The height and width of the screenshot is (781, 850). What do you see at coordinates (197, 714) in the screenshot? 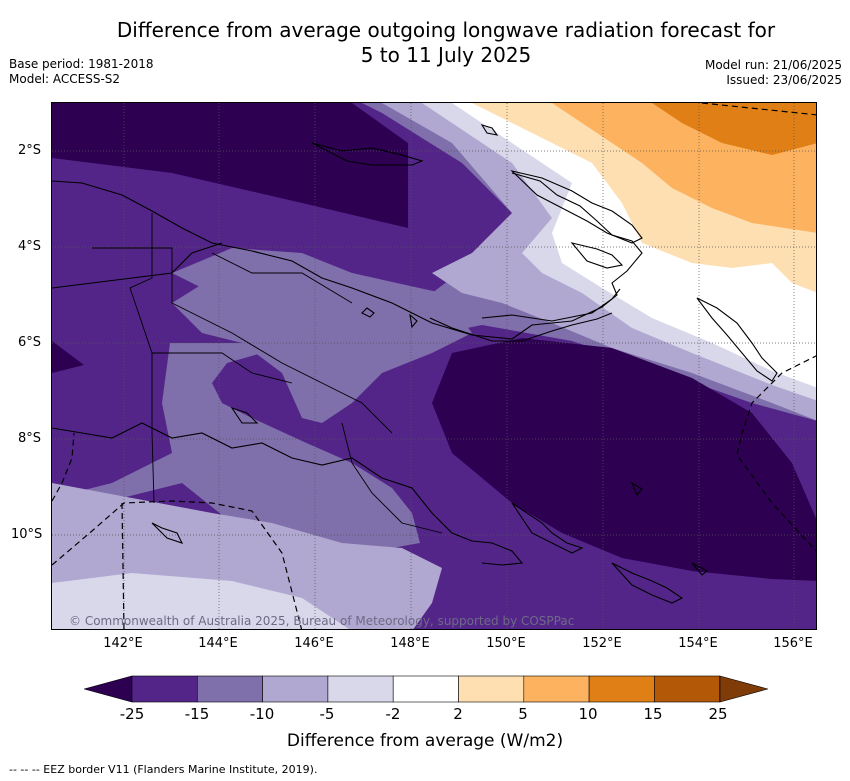
I see `legend-tick: -15` at bounding box center [197, 714].